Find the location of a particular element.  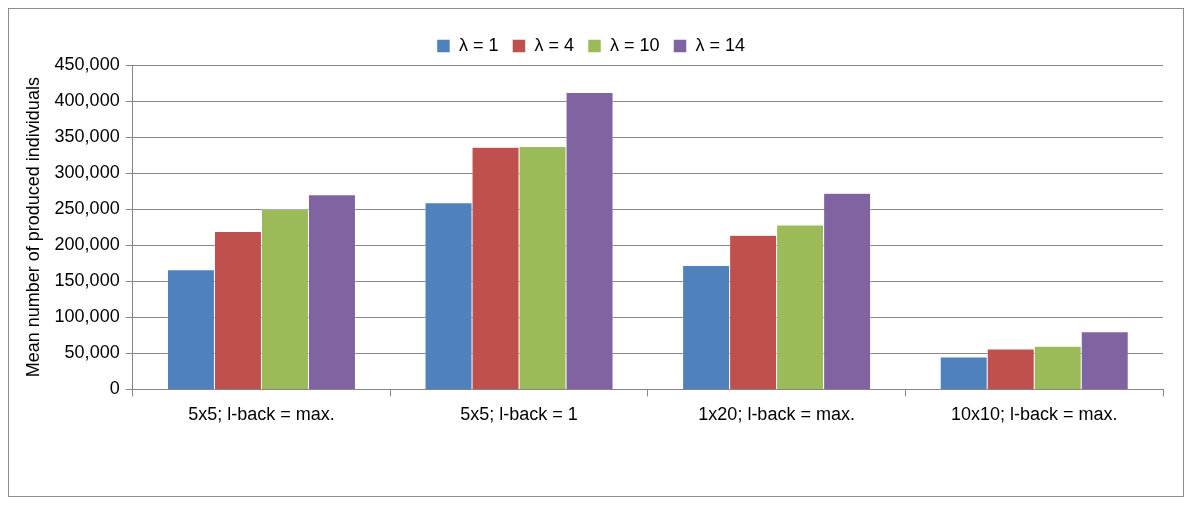

y-axis-title: Mean number of produced individuals is located at coordinates (32, 227).